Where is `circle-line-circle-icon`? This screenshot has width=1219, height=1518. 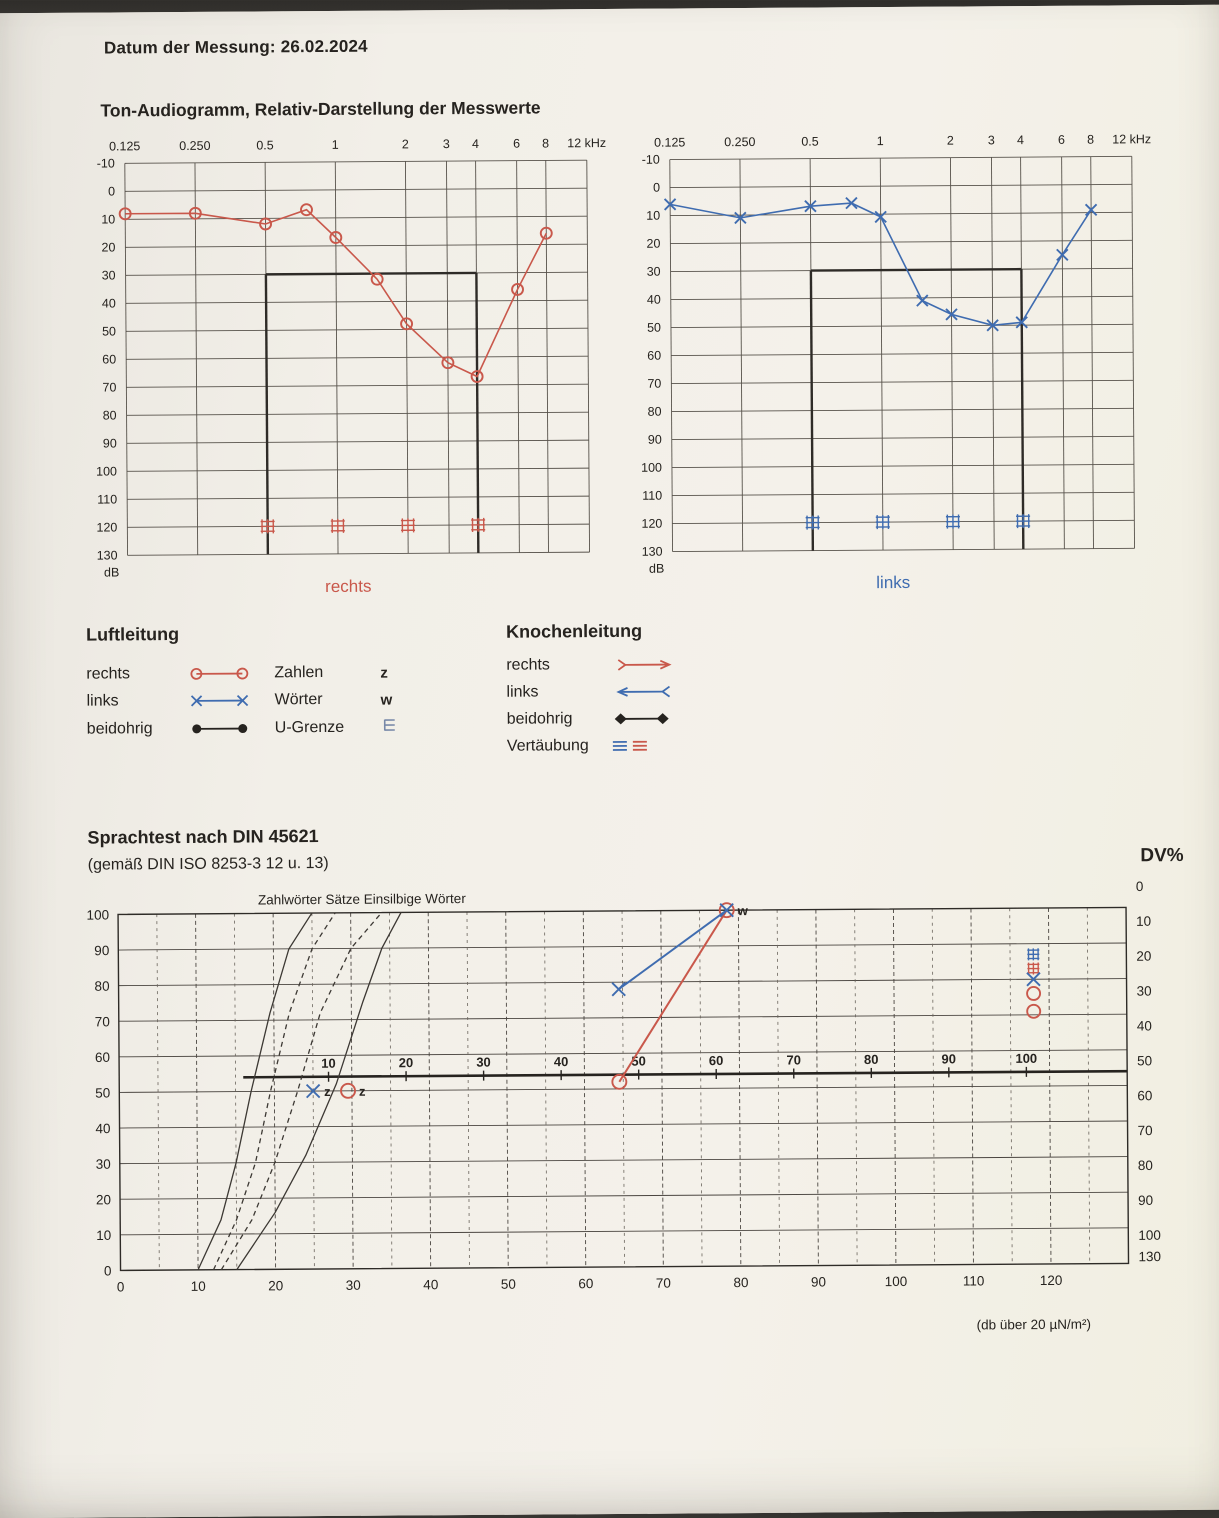 circle-line-circle-icon is located at coordinates (221, 673).